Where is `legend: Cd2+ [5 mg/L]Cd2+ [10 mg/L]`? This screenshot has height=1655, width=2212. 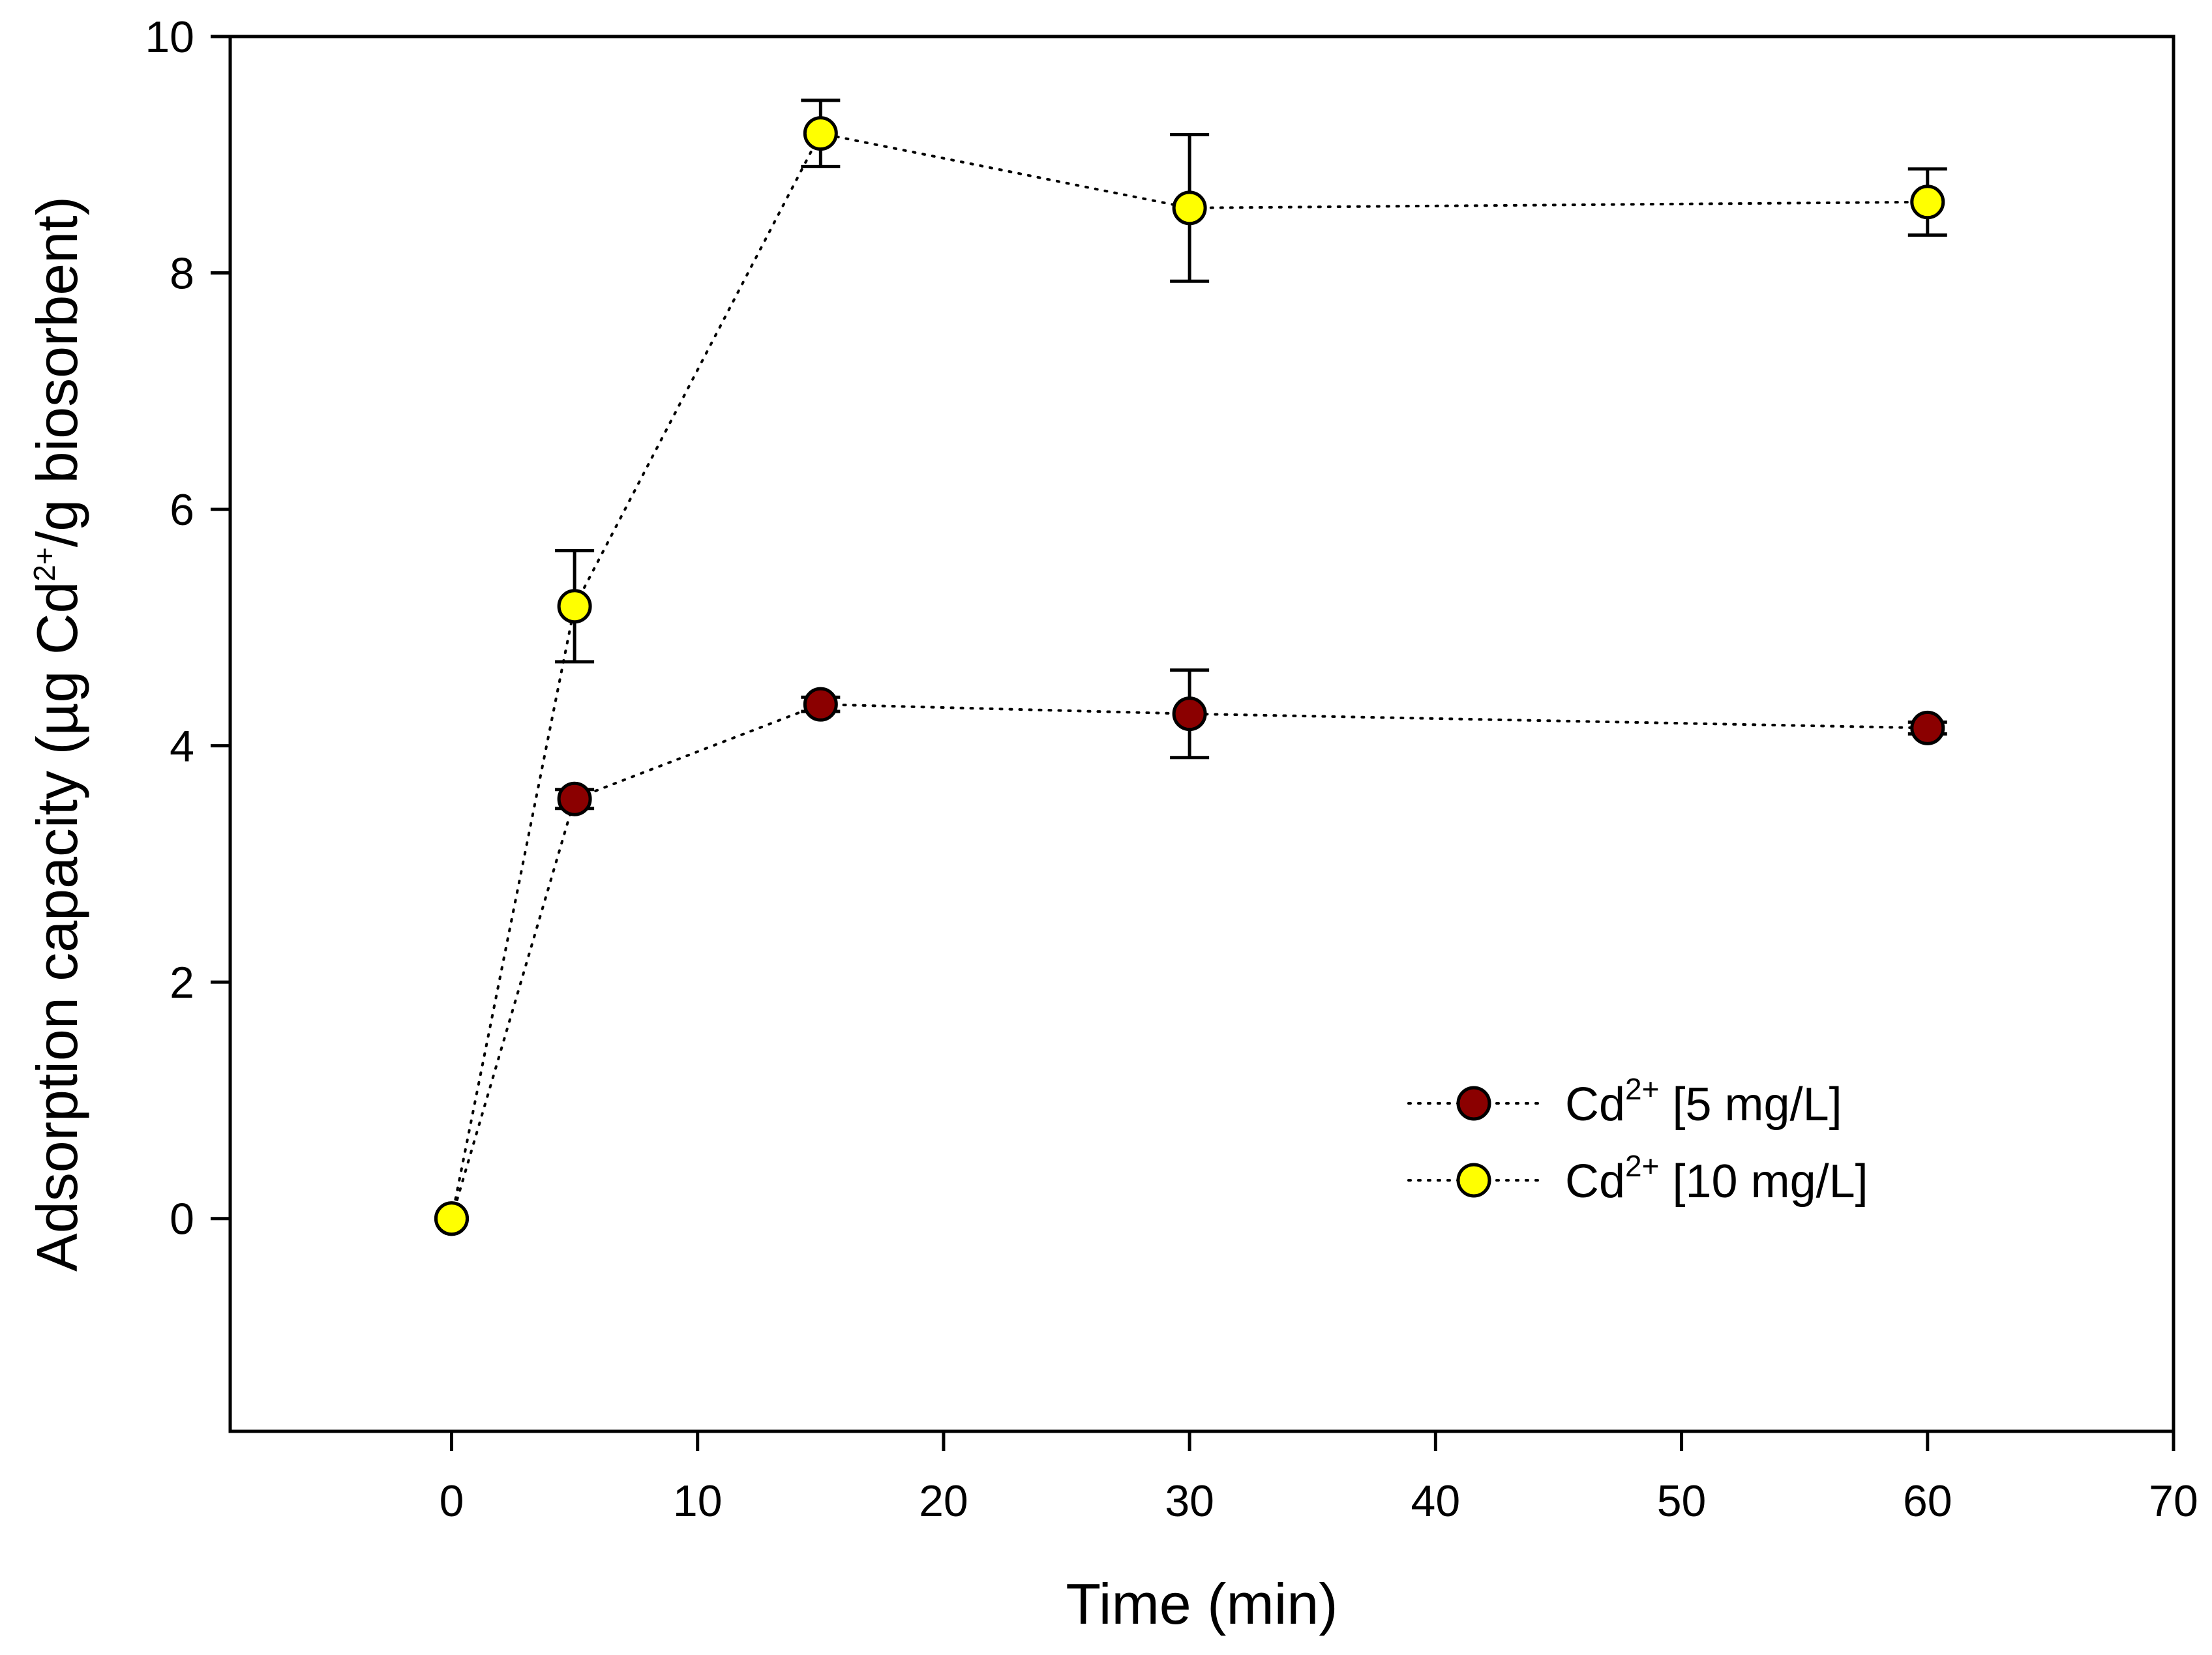 legend: Cd2+ [5 mg/L]Cd2+ [10 mg/L] is located at coordinates (1637, 1140).